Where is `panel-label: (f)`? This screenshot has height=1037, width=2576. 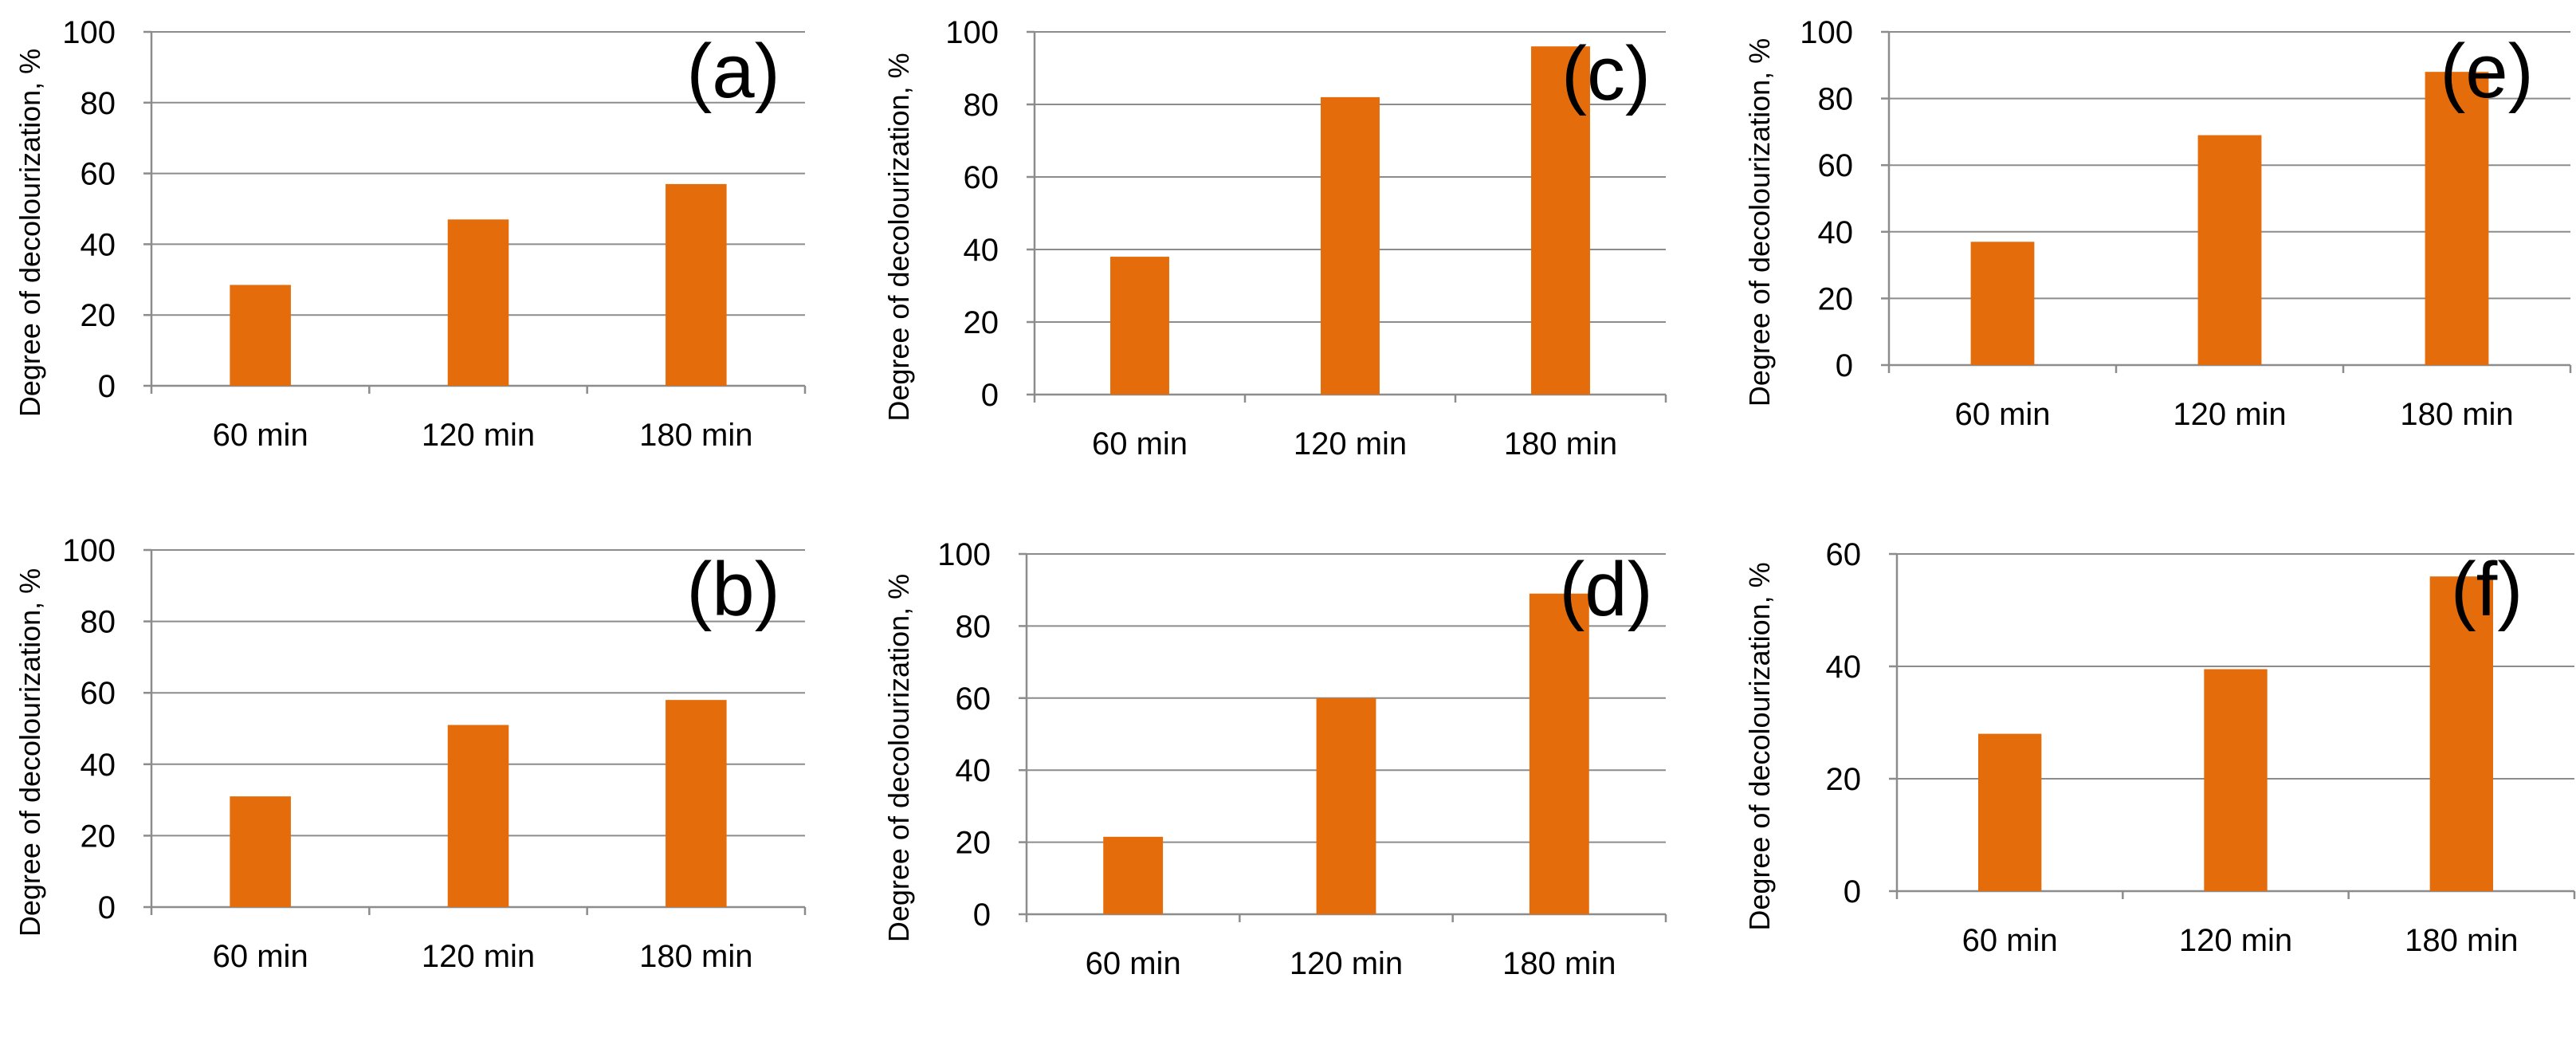
panel-label: (f) is located at coordinates (2487, 589).